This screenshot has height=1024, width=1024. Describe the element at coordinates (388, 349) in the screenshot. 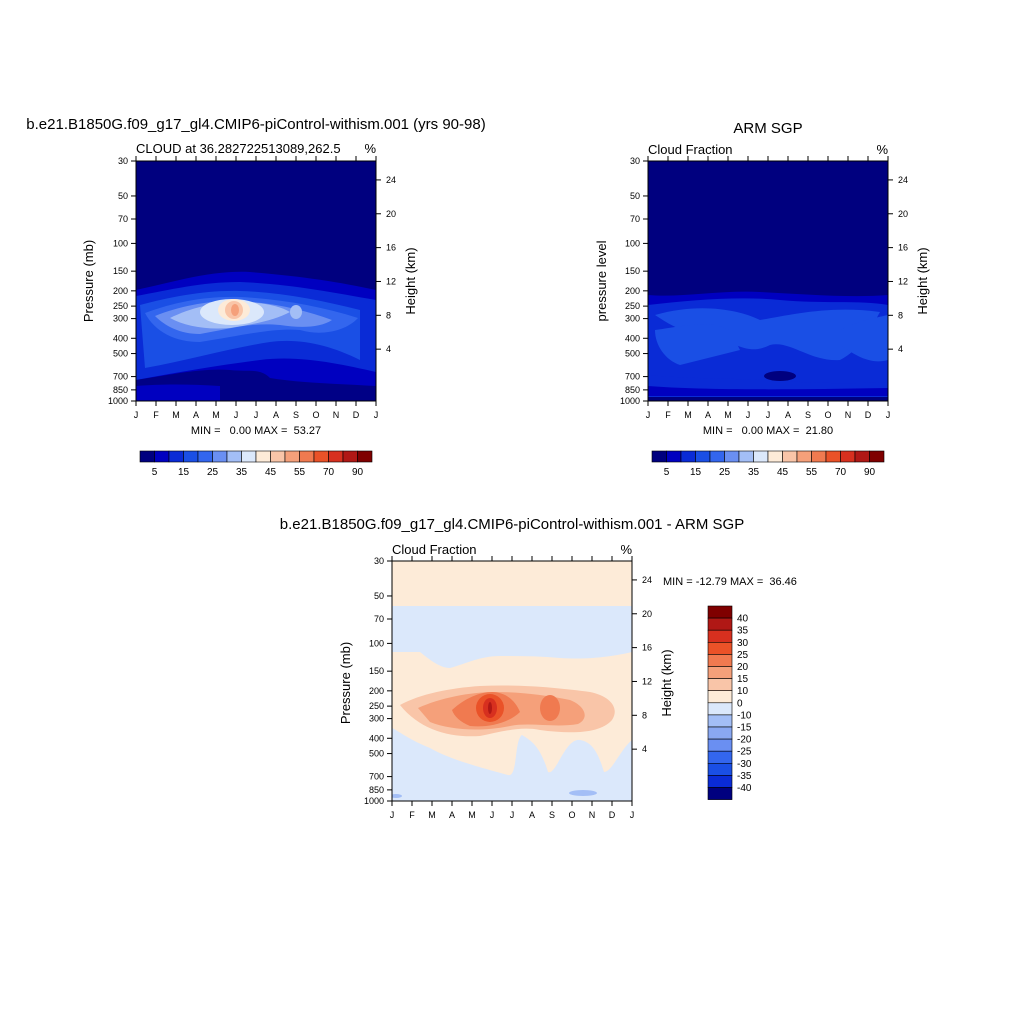

I see `y-right-tick-label: 4` at that location.